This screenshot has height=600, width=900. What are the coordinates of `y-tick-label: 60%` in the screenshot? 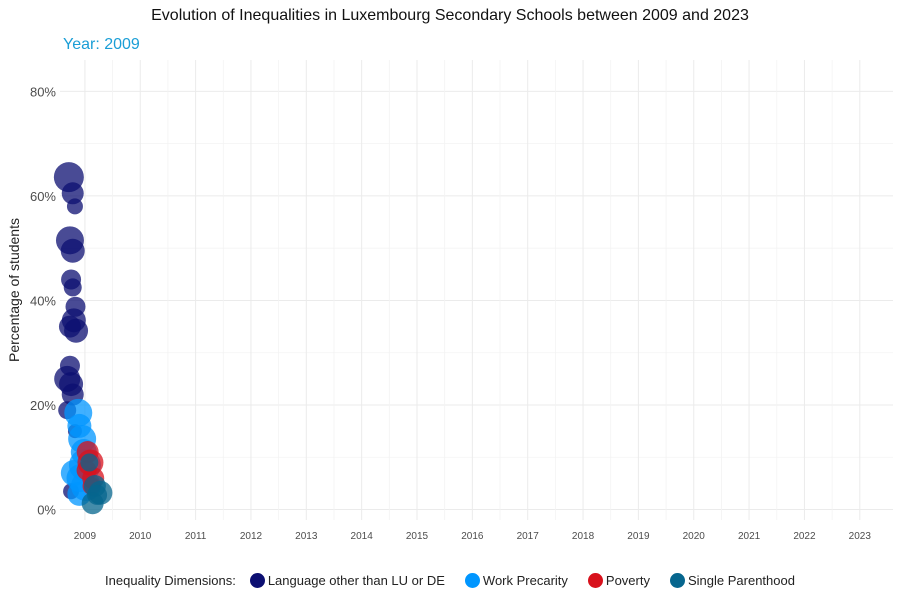 It's located at (43, 196).